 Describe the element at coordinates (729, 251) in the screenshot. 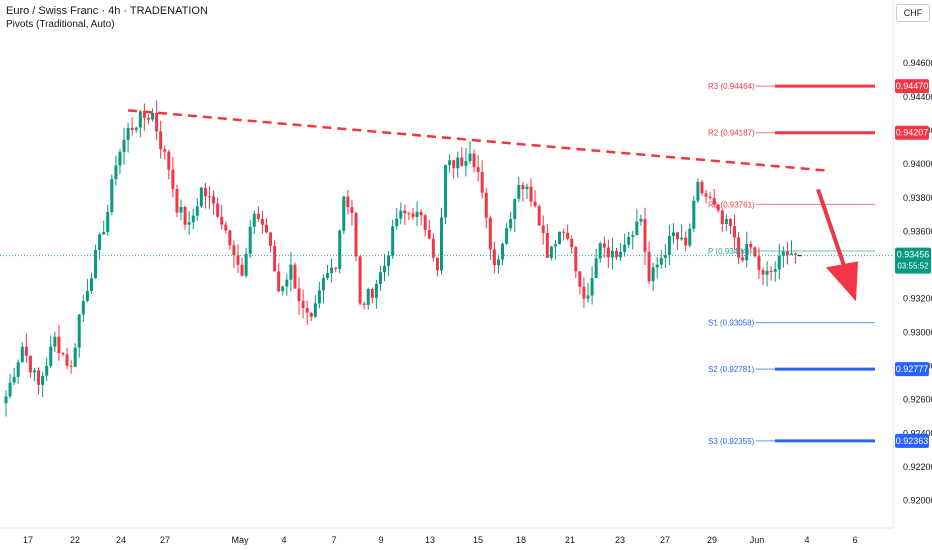

I see `pivot-label: P (0.93484)` at that location.